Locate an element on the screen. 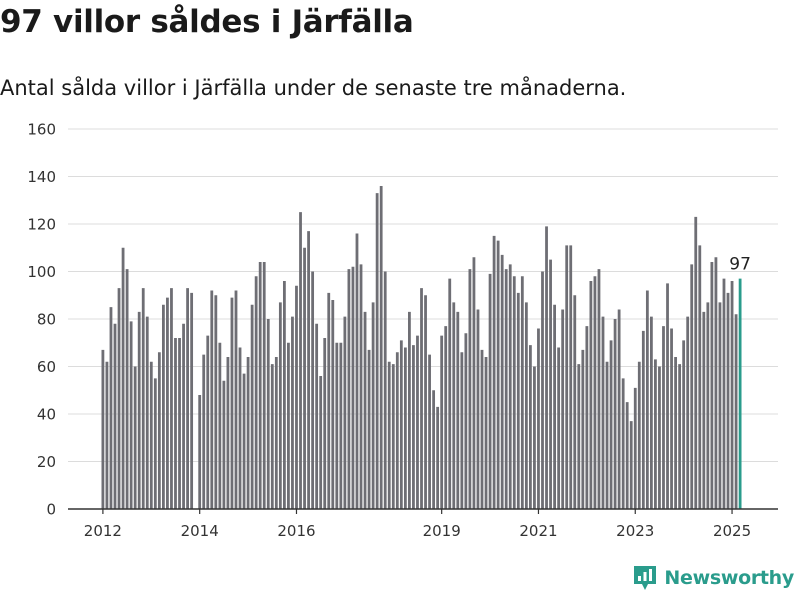 This screenshot has height=600, width=800. y-tick-label: 160 is located at coordinates (41, 130).